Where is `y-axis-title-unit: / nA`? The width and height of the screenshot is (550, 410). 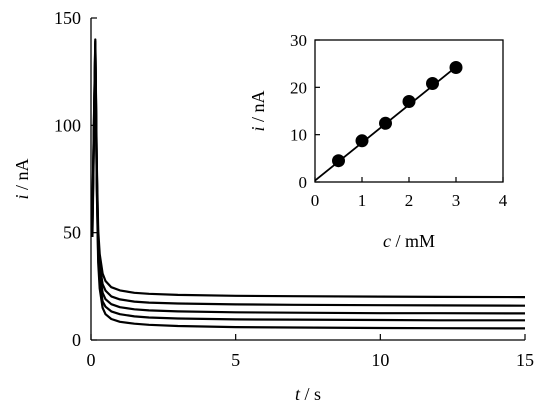 y-axis-title-unit: / nA is located at coordinates (22, 176).